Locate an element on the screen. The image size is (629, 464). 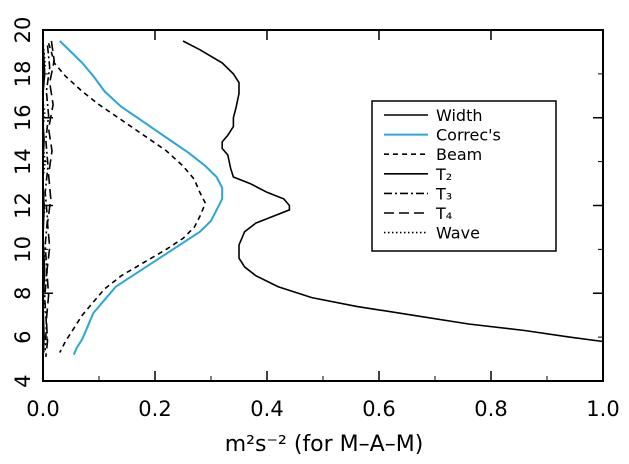
legend-box is located at coordinates (464, 176).